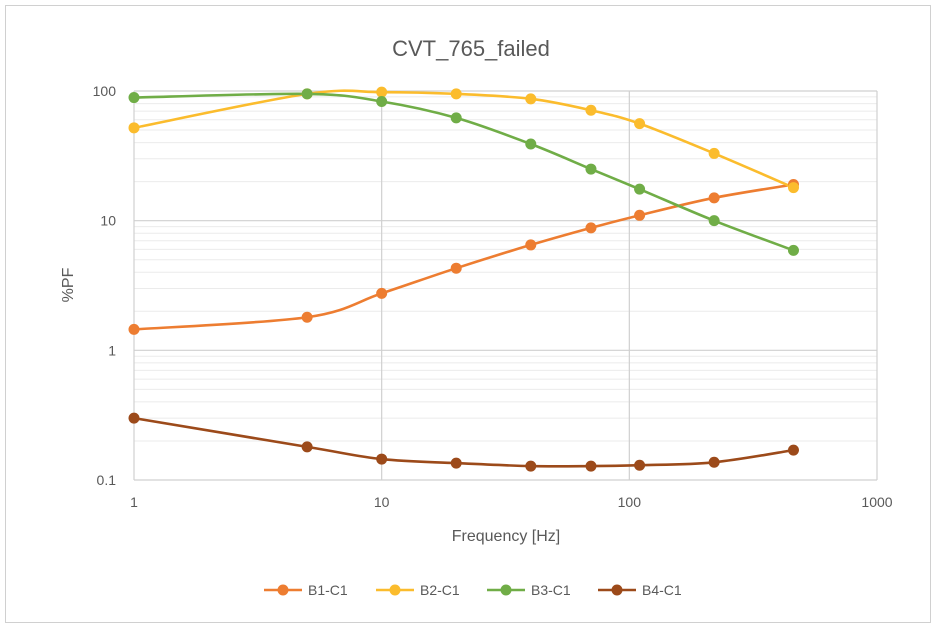 The image size is (942, 632). What do you see at coordinates (306, 590) in the screenshot?
I see `legend-item-b1-c1: B1-C1` at bounding box center [306, 590].